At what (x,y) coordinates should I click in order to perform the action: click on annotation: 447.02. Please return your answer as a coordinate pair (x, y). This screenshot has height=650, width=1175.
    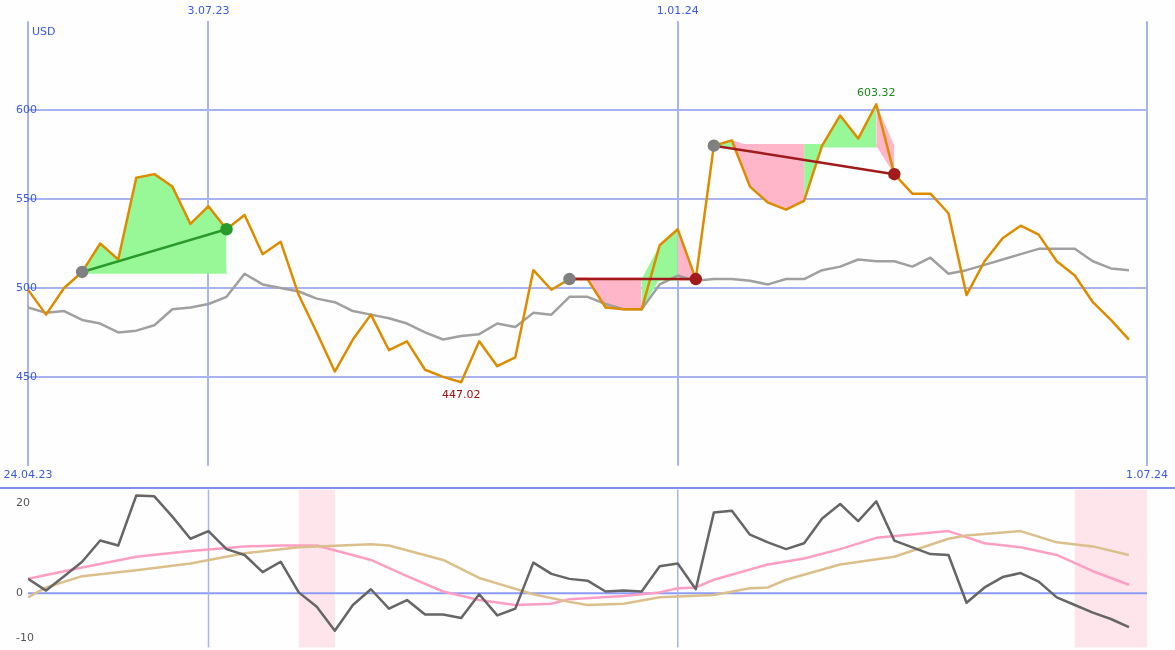
    Looking at the image, I should click on (461, 395).